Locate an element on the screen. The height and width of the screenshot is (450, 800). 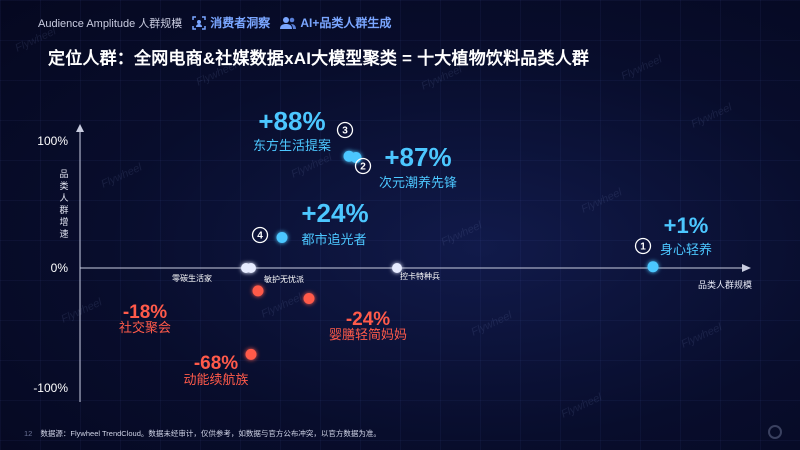
point-name-label: 东方生活提案 is located at coordinates (292, 145).